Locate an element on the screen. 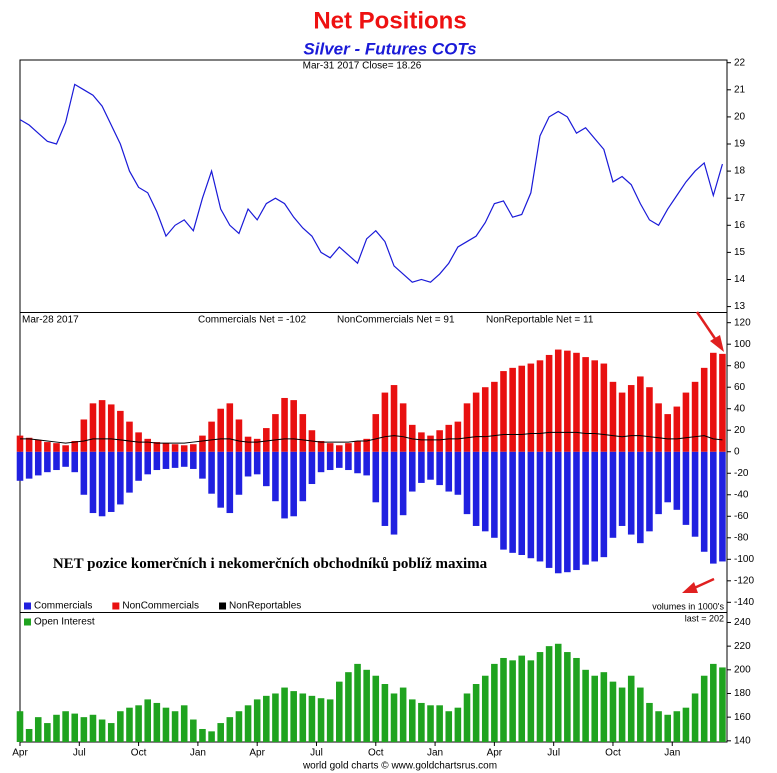 This screenshot has height=773, width=777. panel-header: NonCommercials Net = 91 is located at coordinates (396, 320).